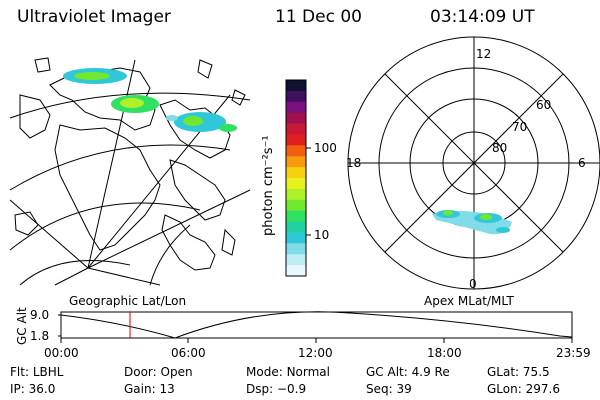 Image resolution: width=600 pixels, height=400 pixels. I want to click on altitude-ytick-high: 9.0, so click(40, 315).